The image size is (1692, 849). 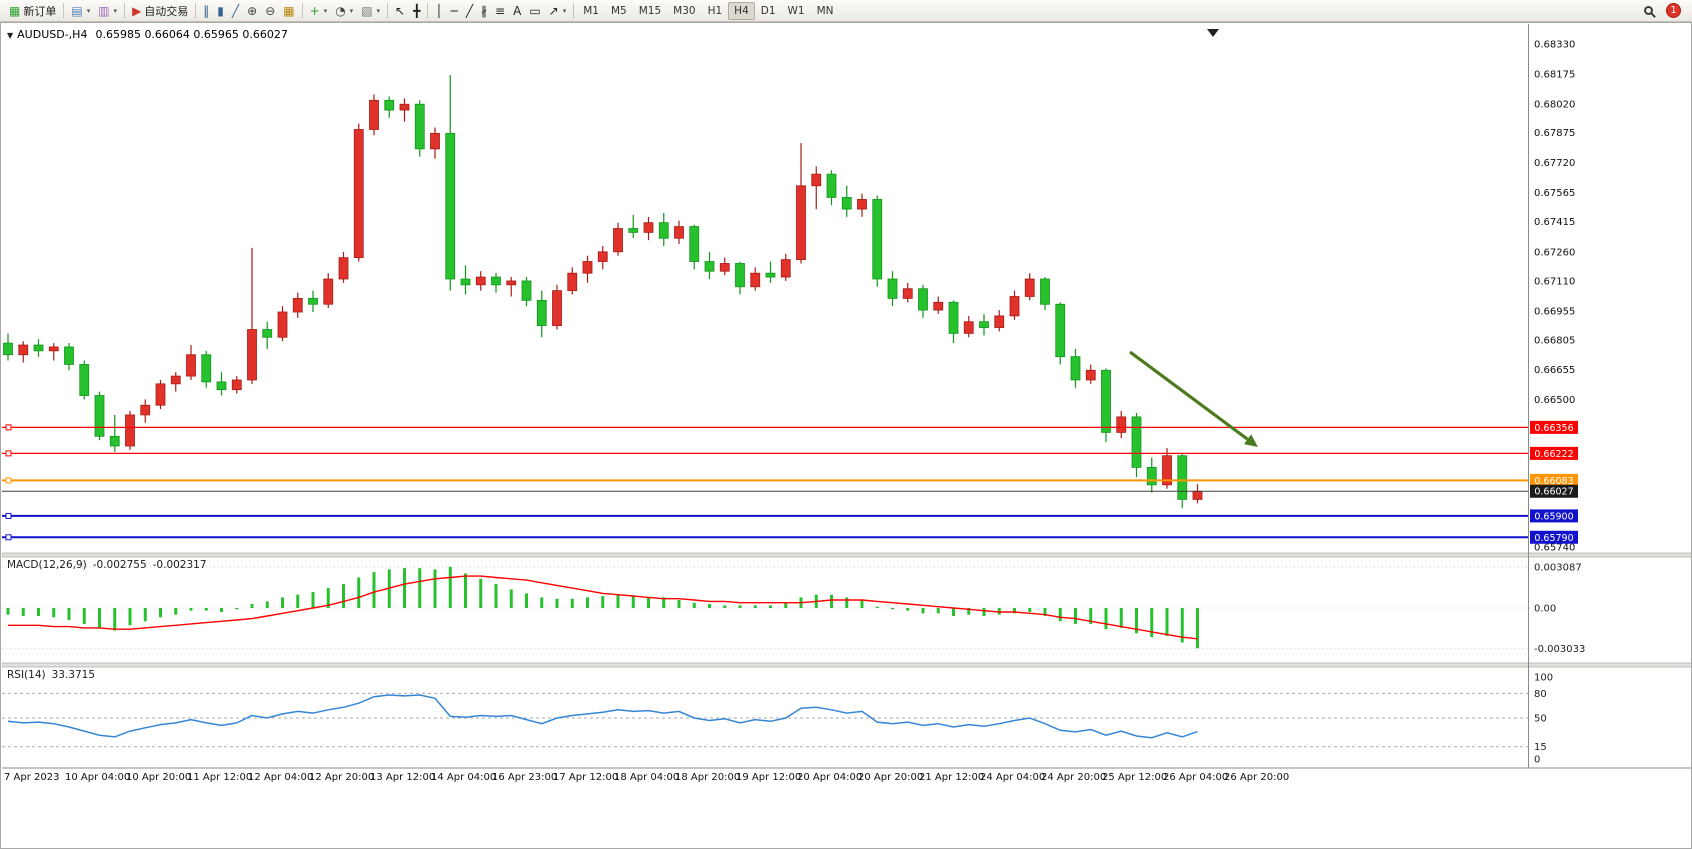 I want to click on auto-trading-button: ▶ 自动交易, so click(x=160, y=11).